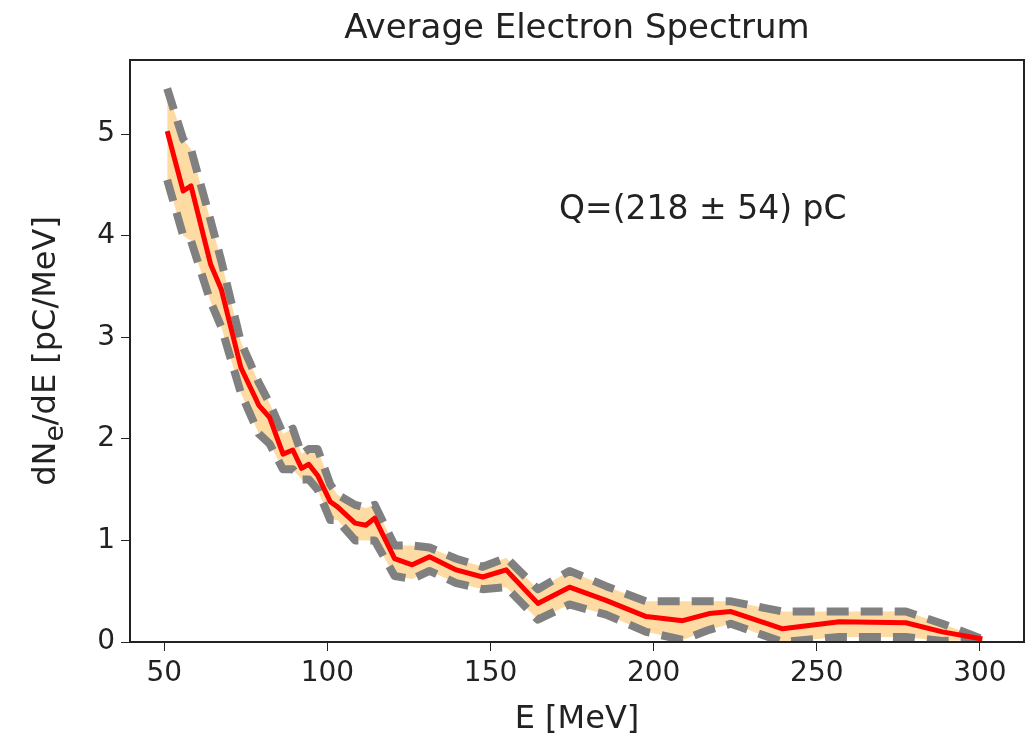 The image size is (1036, 747). Describe the element at coordinates (703, 208) in the screenshot. I see `annotation: Q=(218 ± 54) pC` at that location.